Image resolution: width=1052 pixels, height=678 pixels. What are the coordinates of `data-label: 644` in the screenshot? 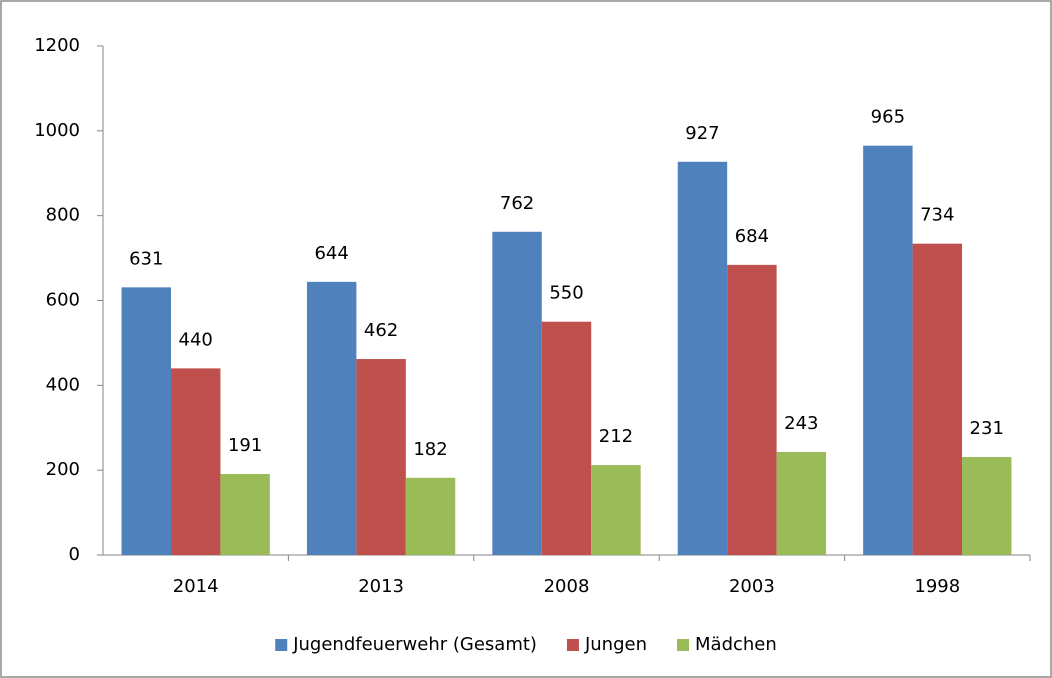 It's located at (331, 253).